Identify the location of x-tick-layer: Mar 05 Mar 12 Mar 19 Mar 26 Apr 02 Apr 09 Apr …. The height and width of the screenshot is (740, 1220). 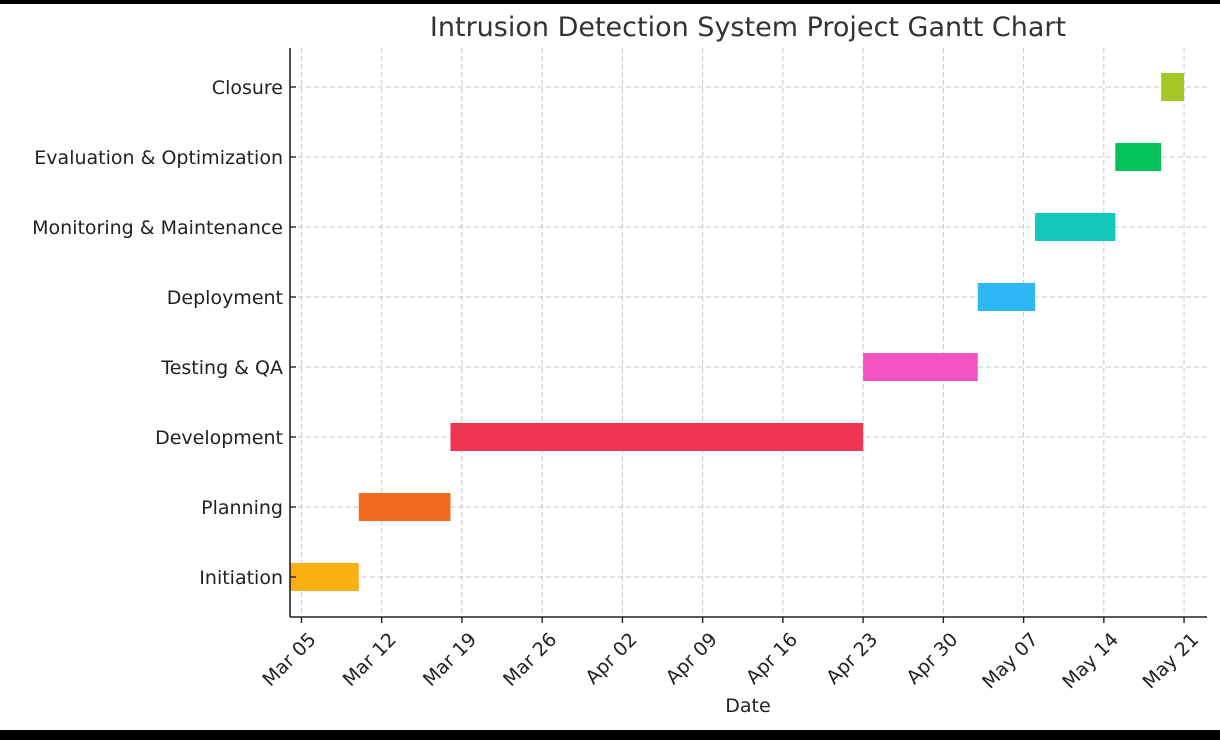
(730, 655).